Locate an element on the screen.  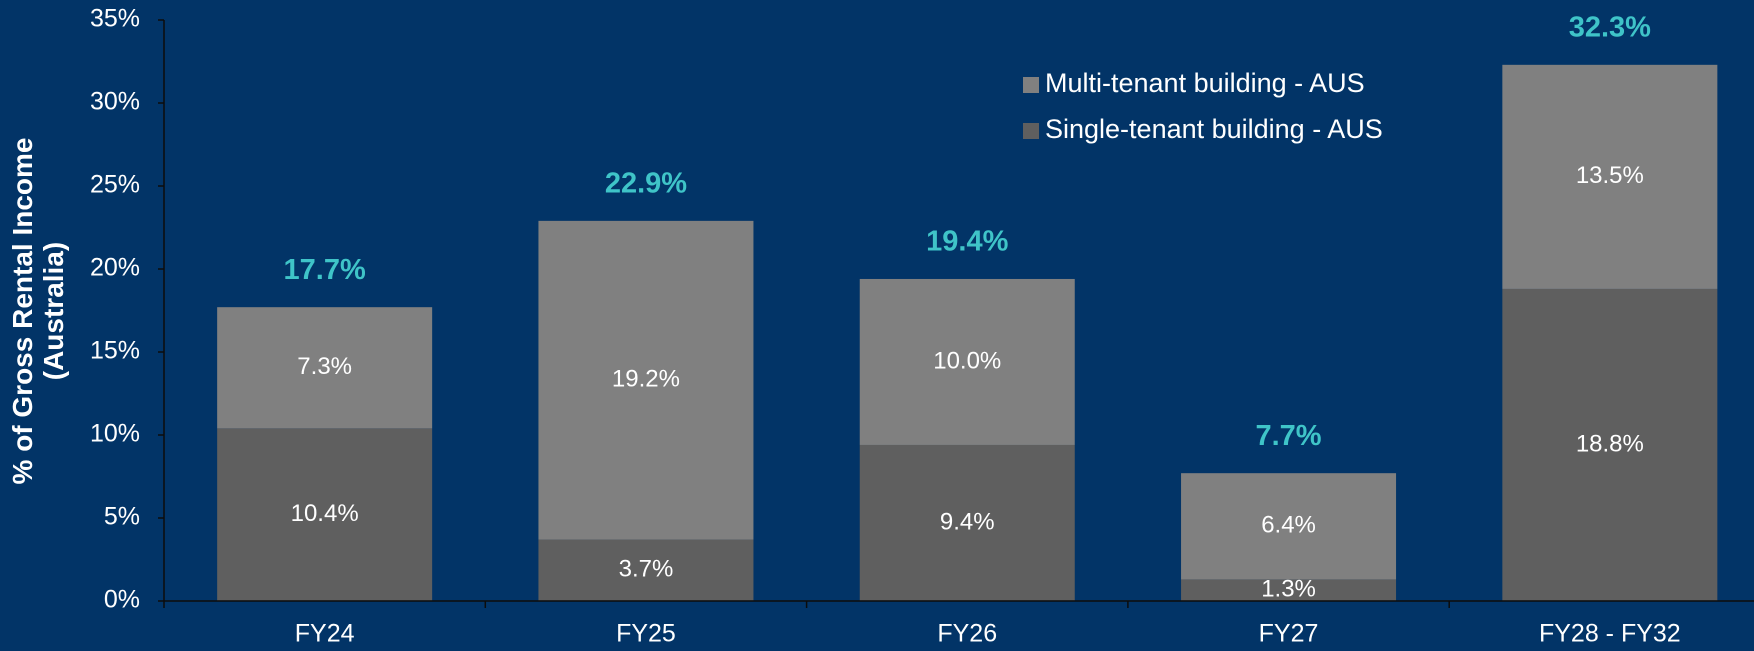
data-label: 10.4% is located at coordinates (325, 513).